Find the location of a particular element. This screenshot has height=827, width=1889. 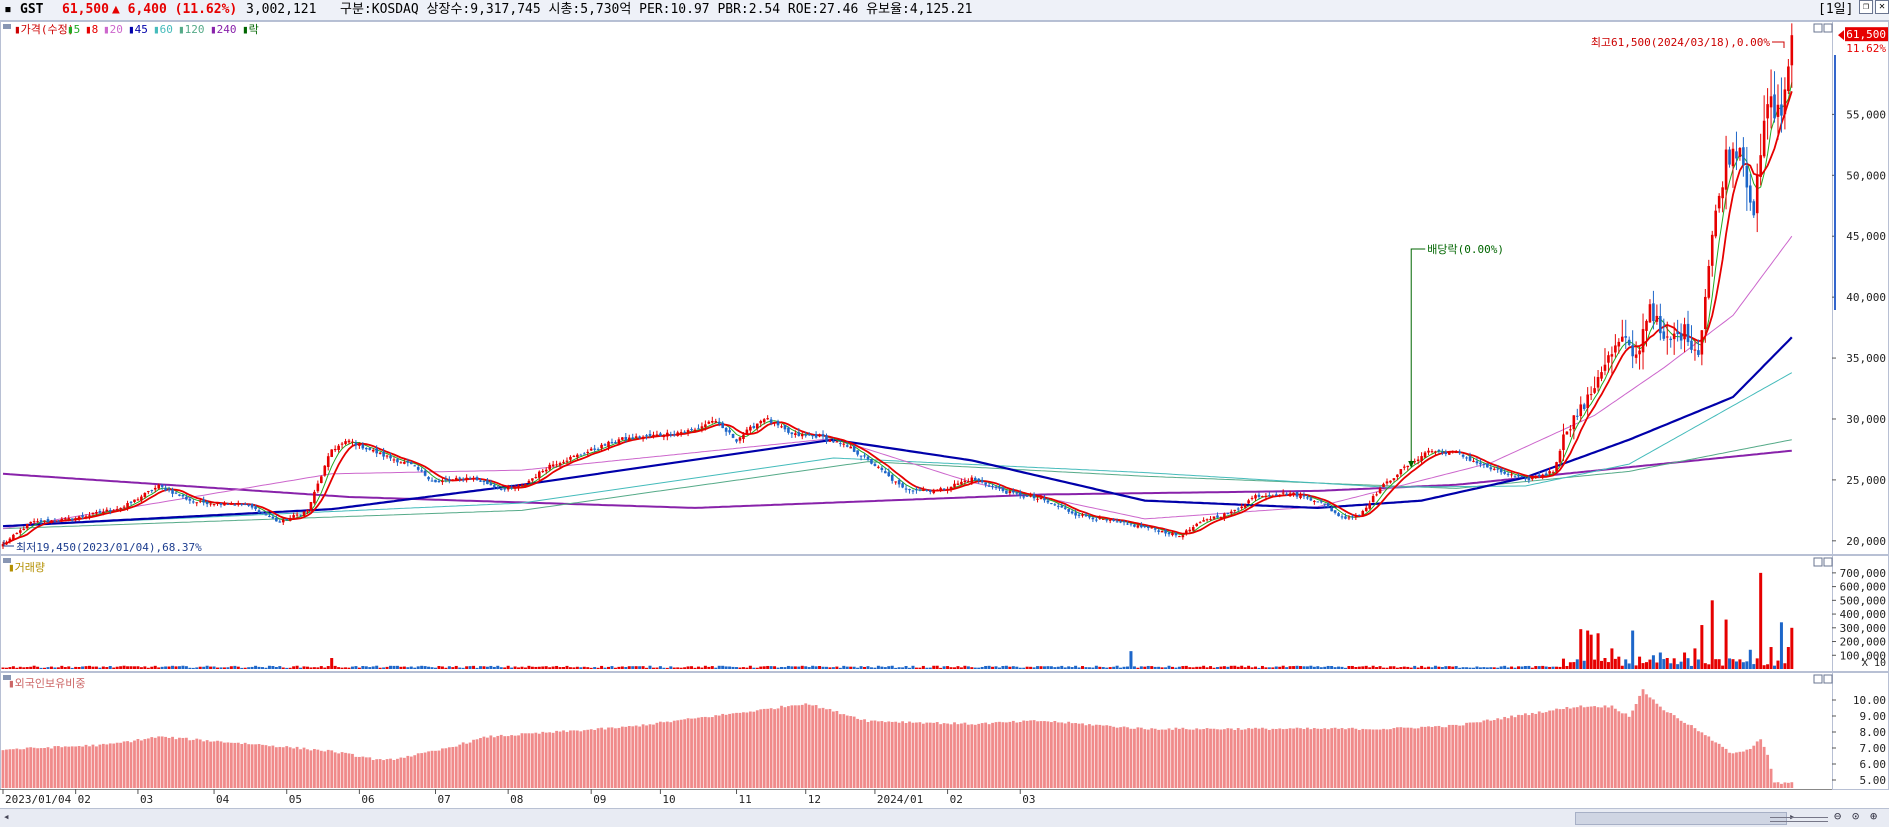

header-checkbox: ▪ is located at coordinates (8, 9).